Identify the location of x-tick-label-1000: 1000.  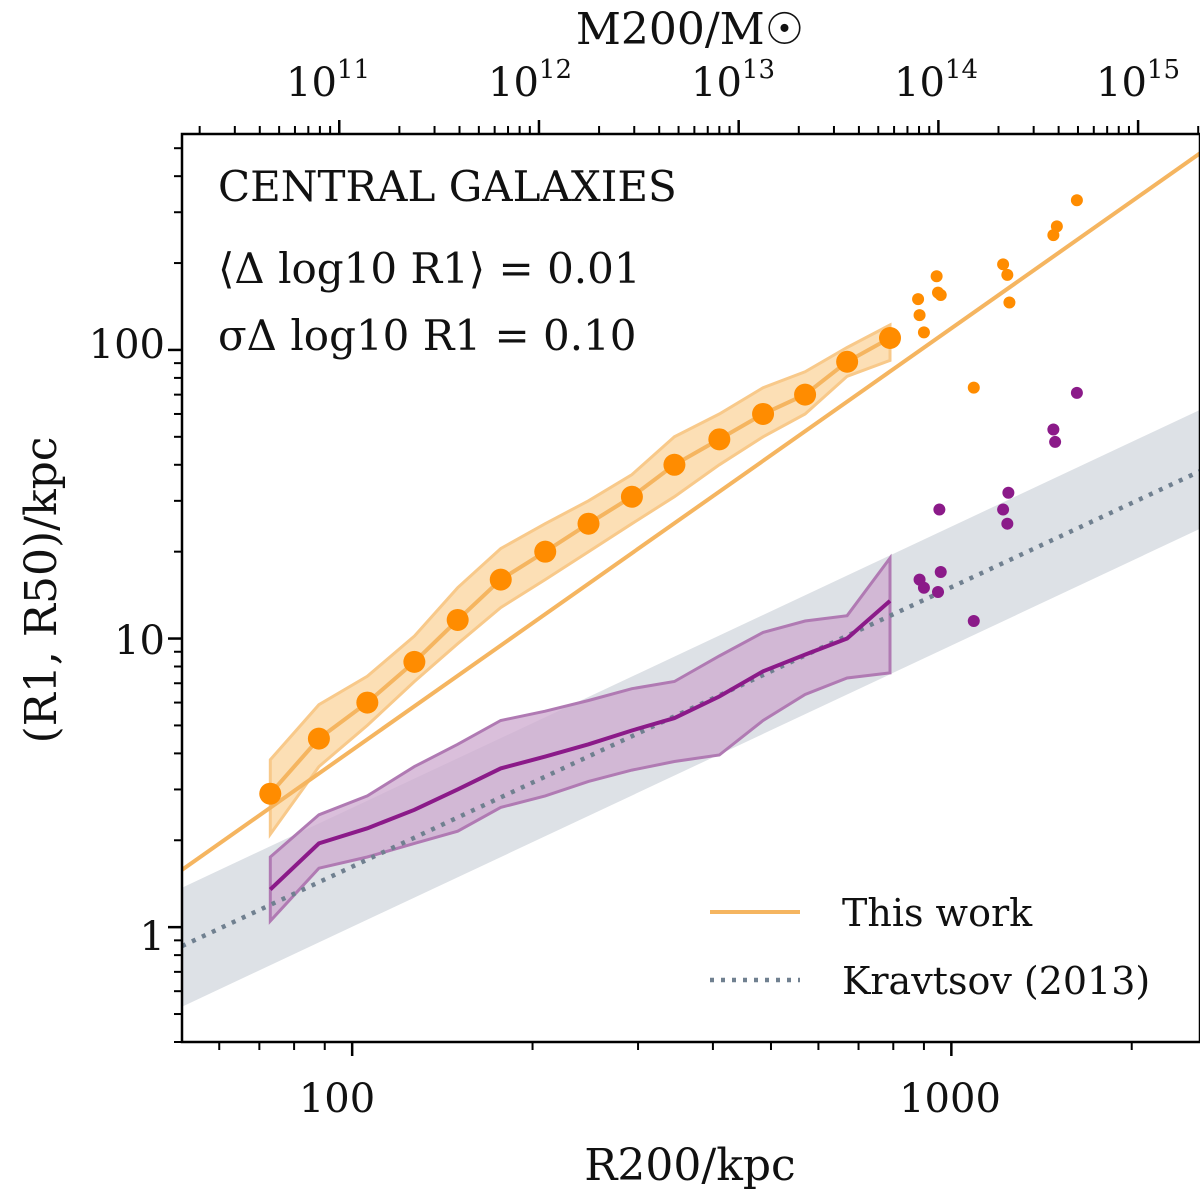
(950, 1099).